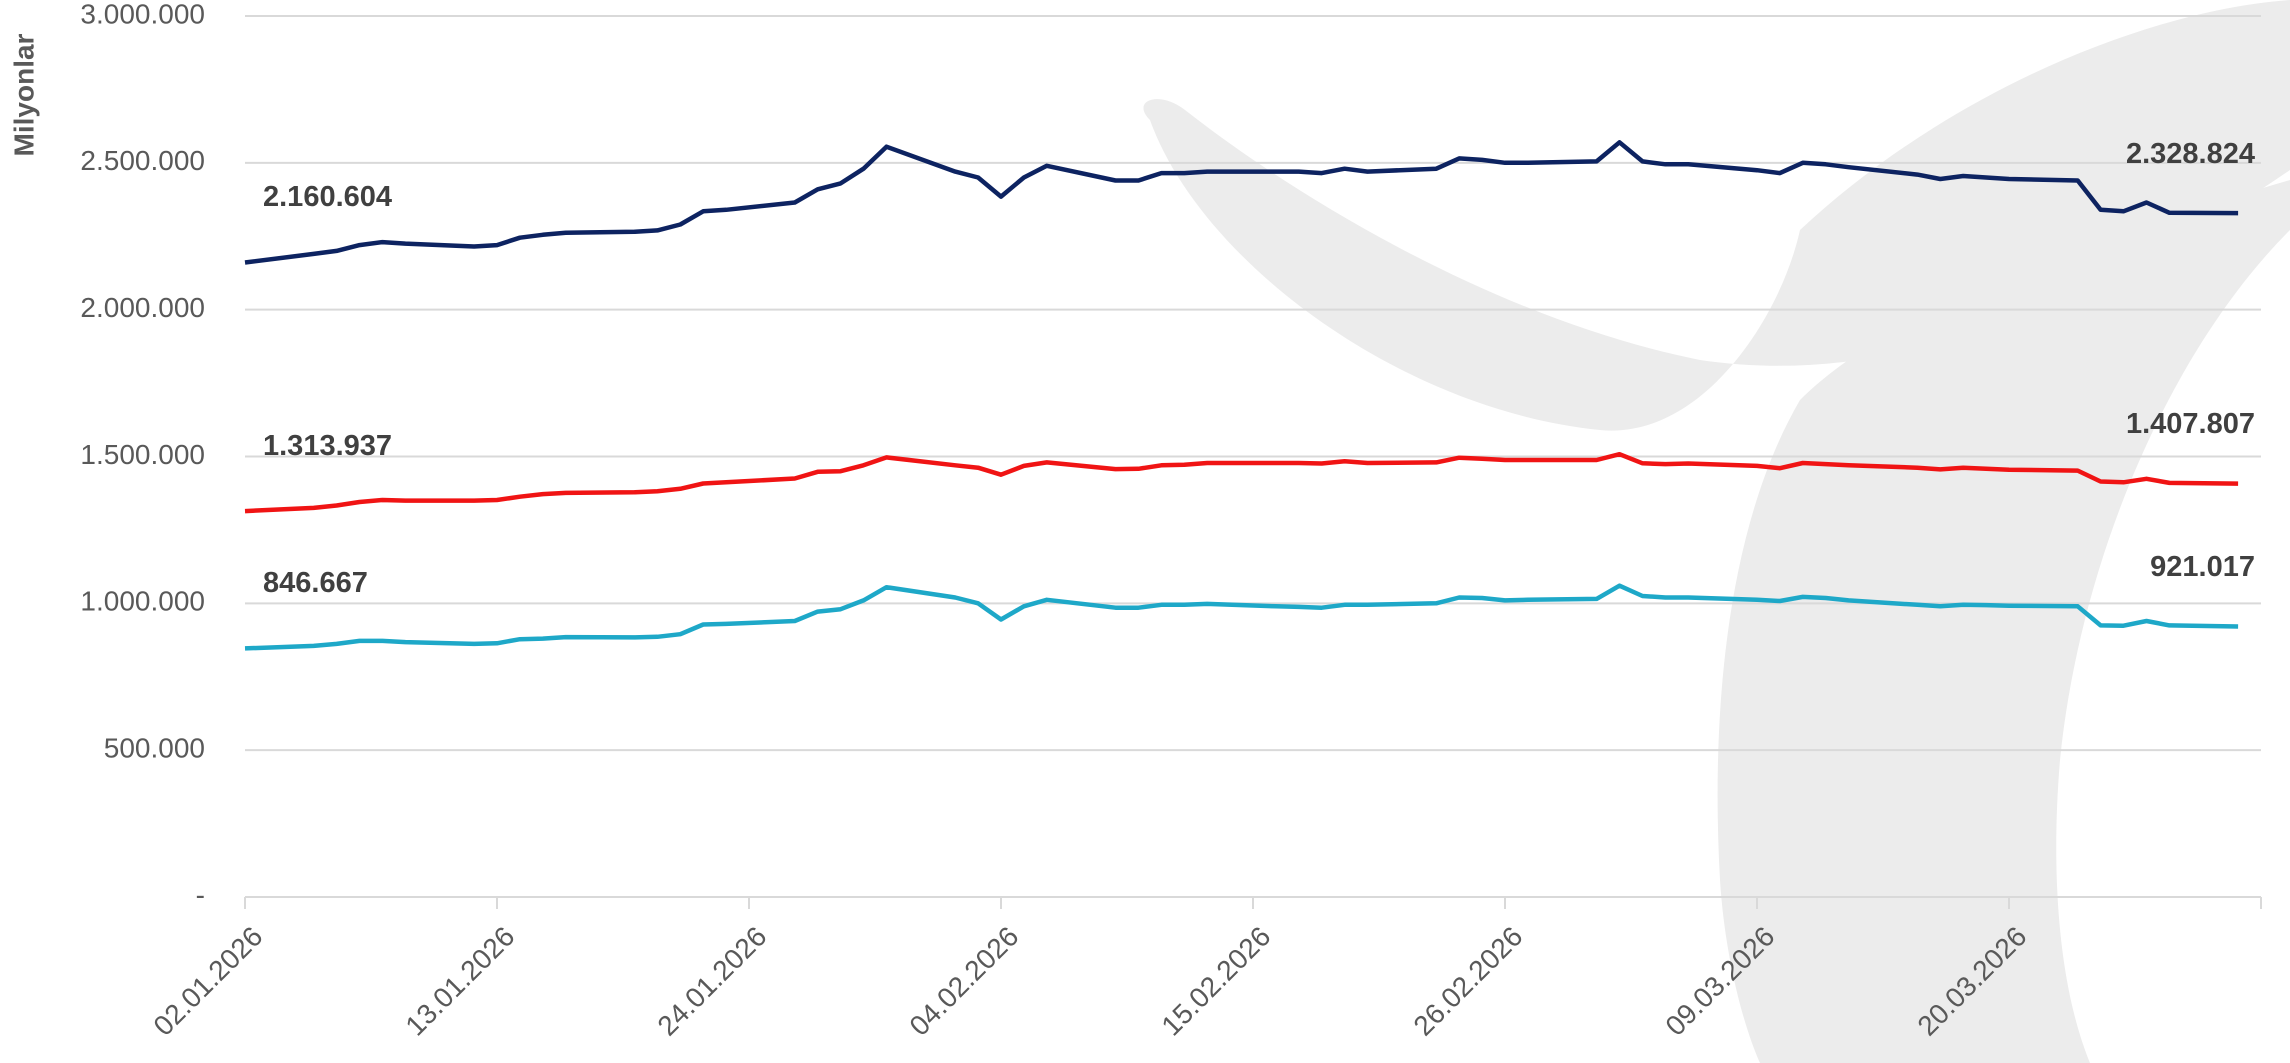 This screenshot has height=1063, width=2290. I want to click on y-tick-label: 2.500.000, so click(142, 160).